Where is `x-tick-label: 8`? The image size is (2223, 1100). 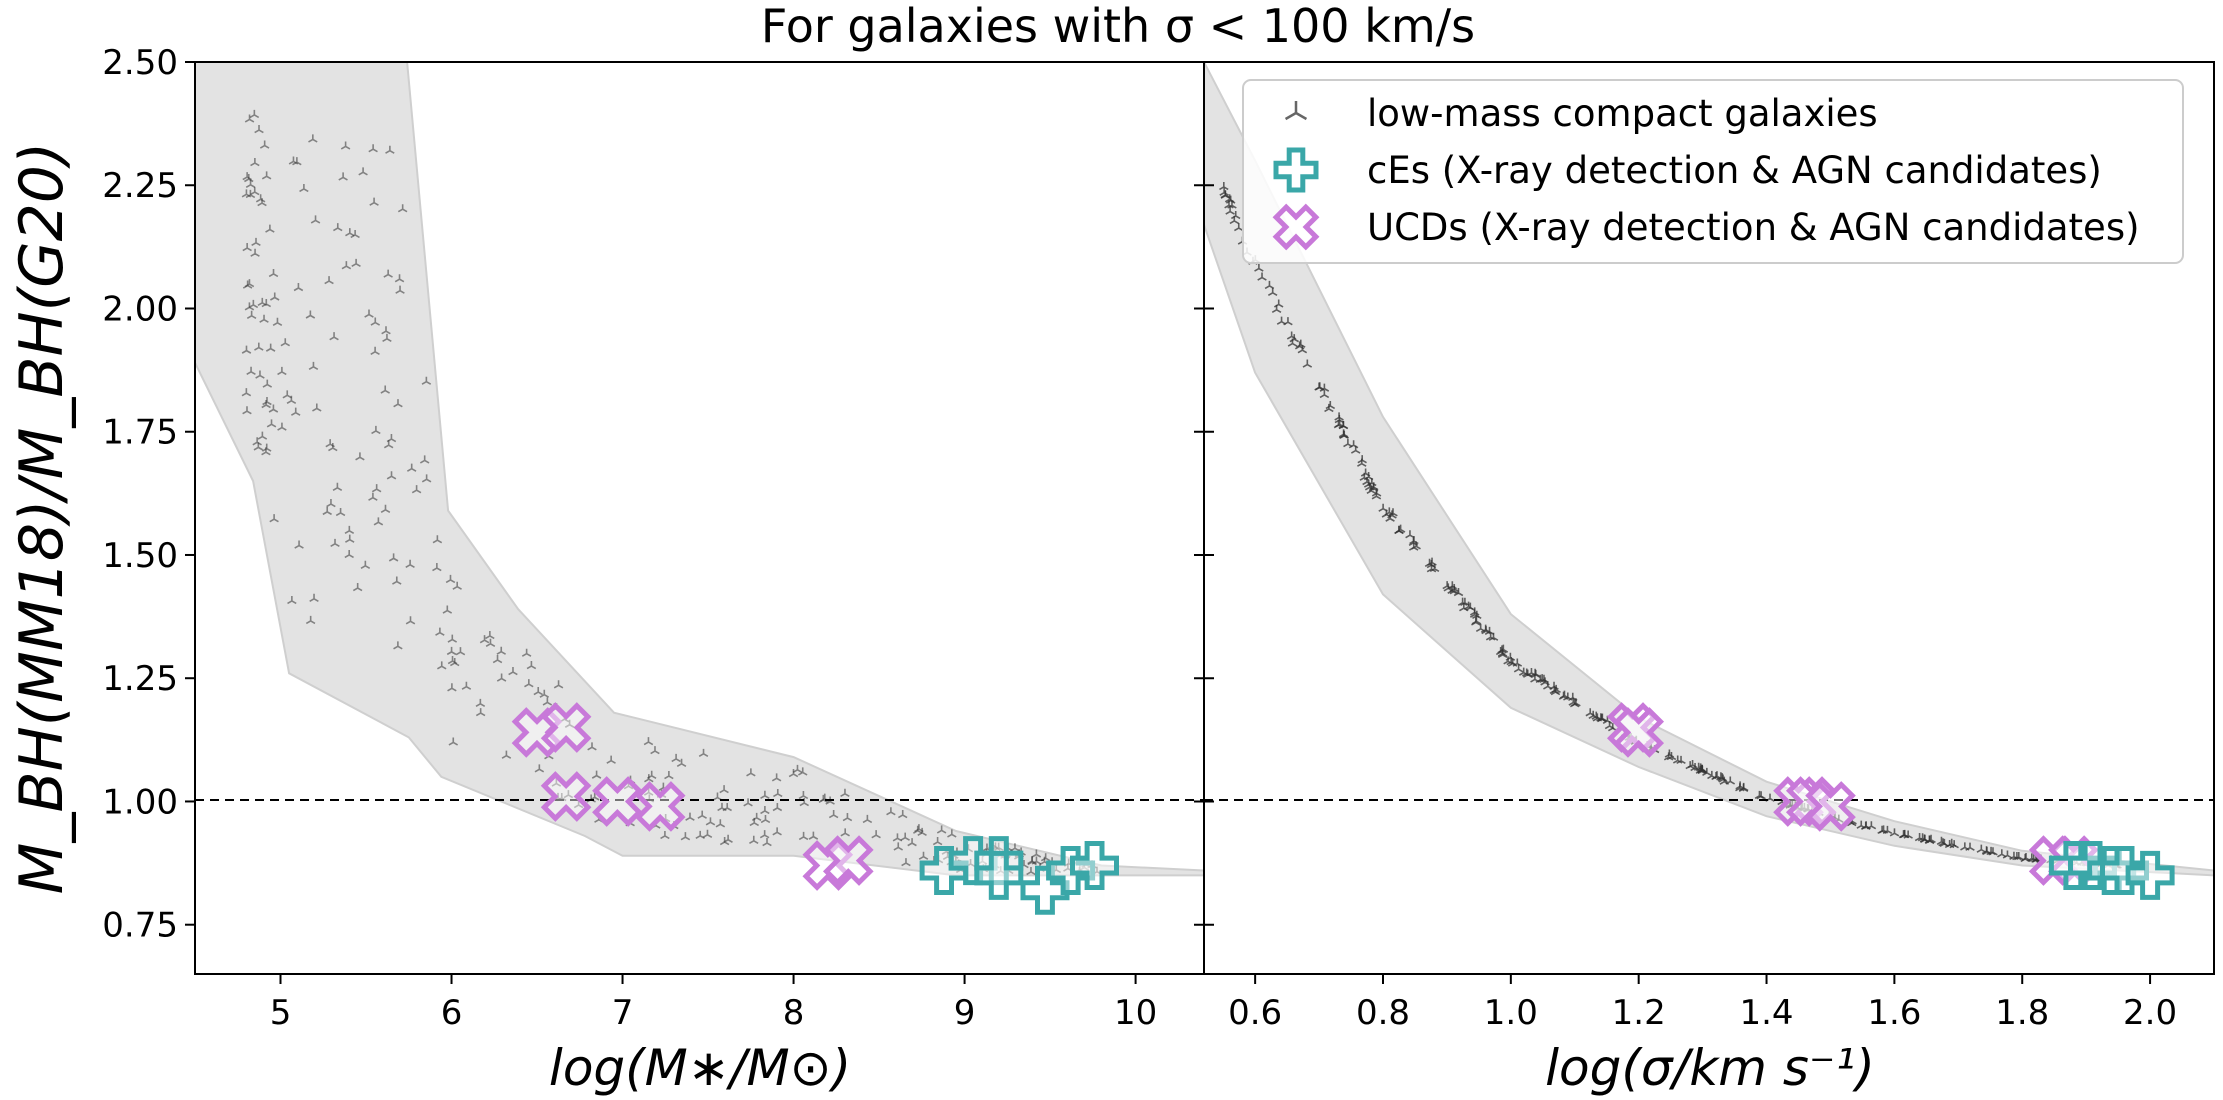
x-tick-label: 8 is located at coordinates (794, 1013).